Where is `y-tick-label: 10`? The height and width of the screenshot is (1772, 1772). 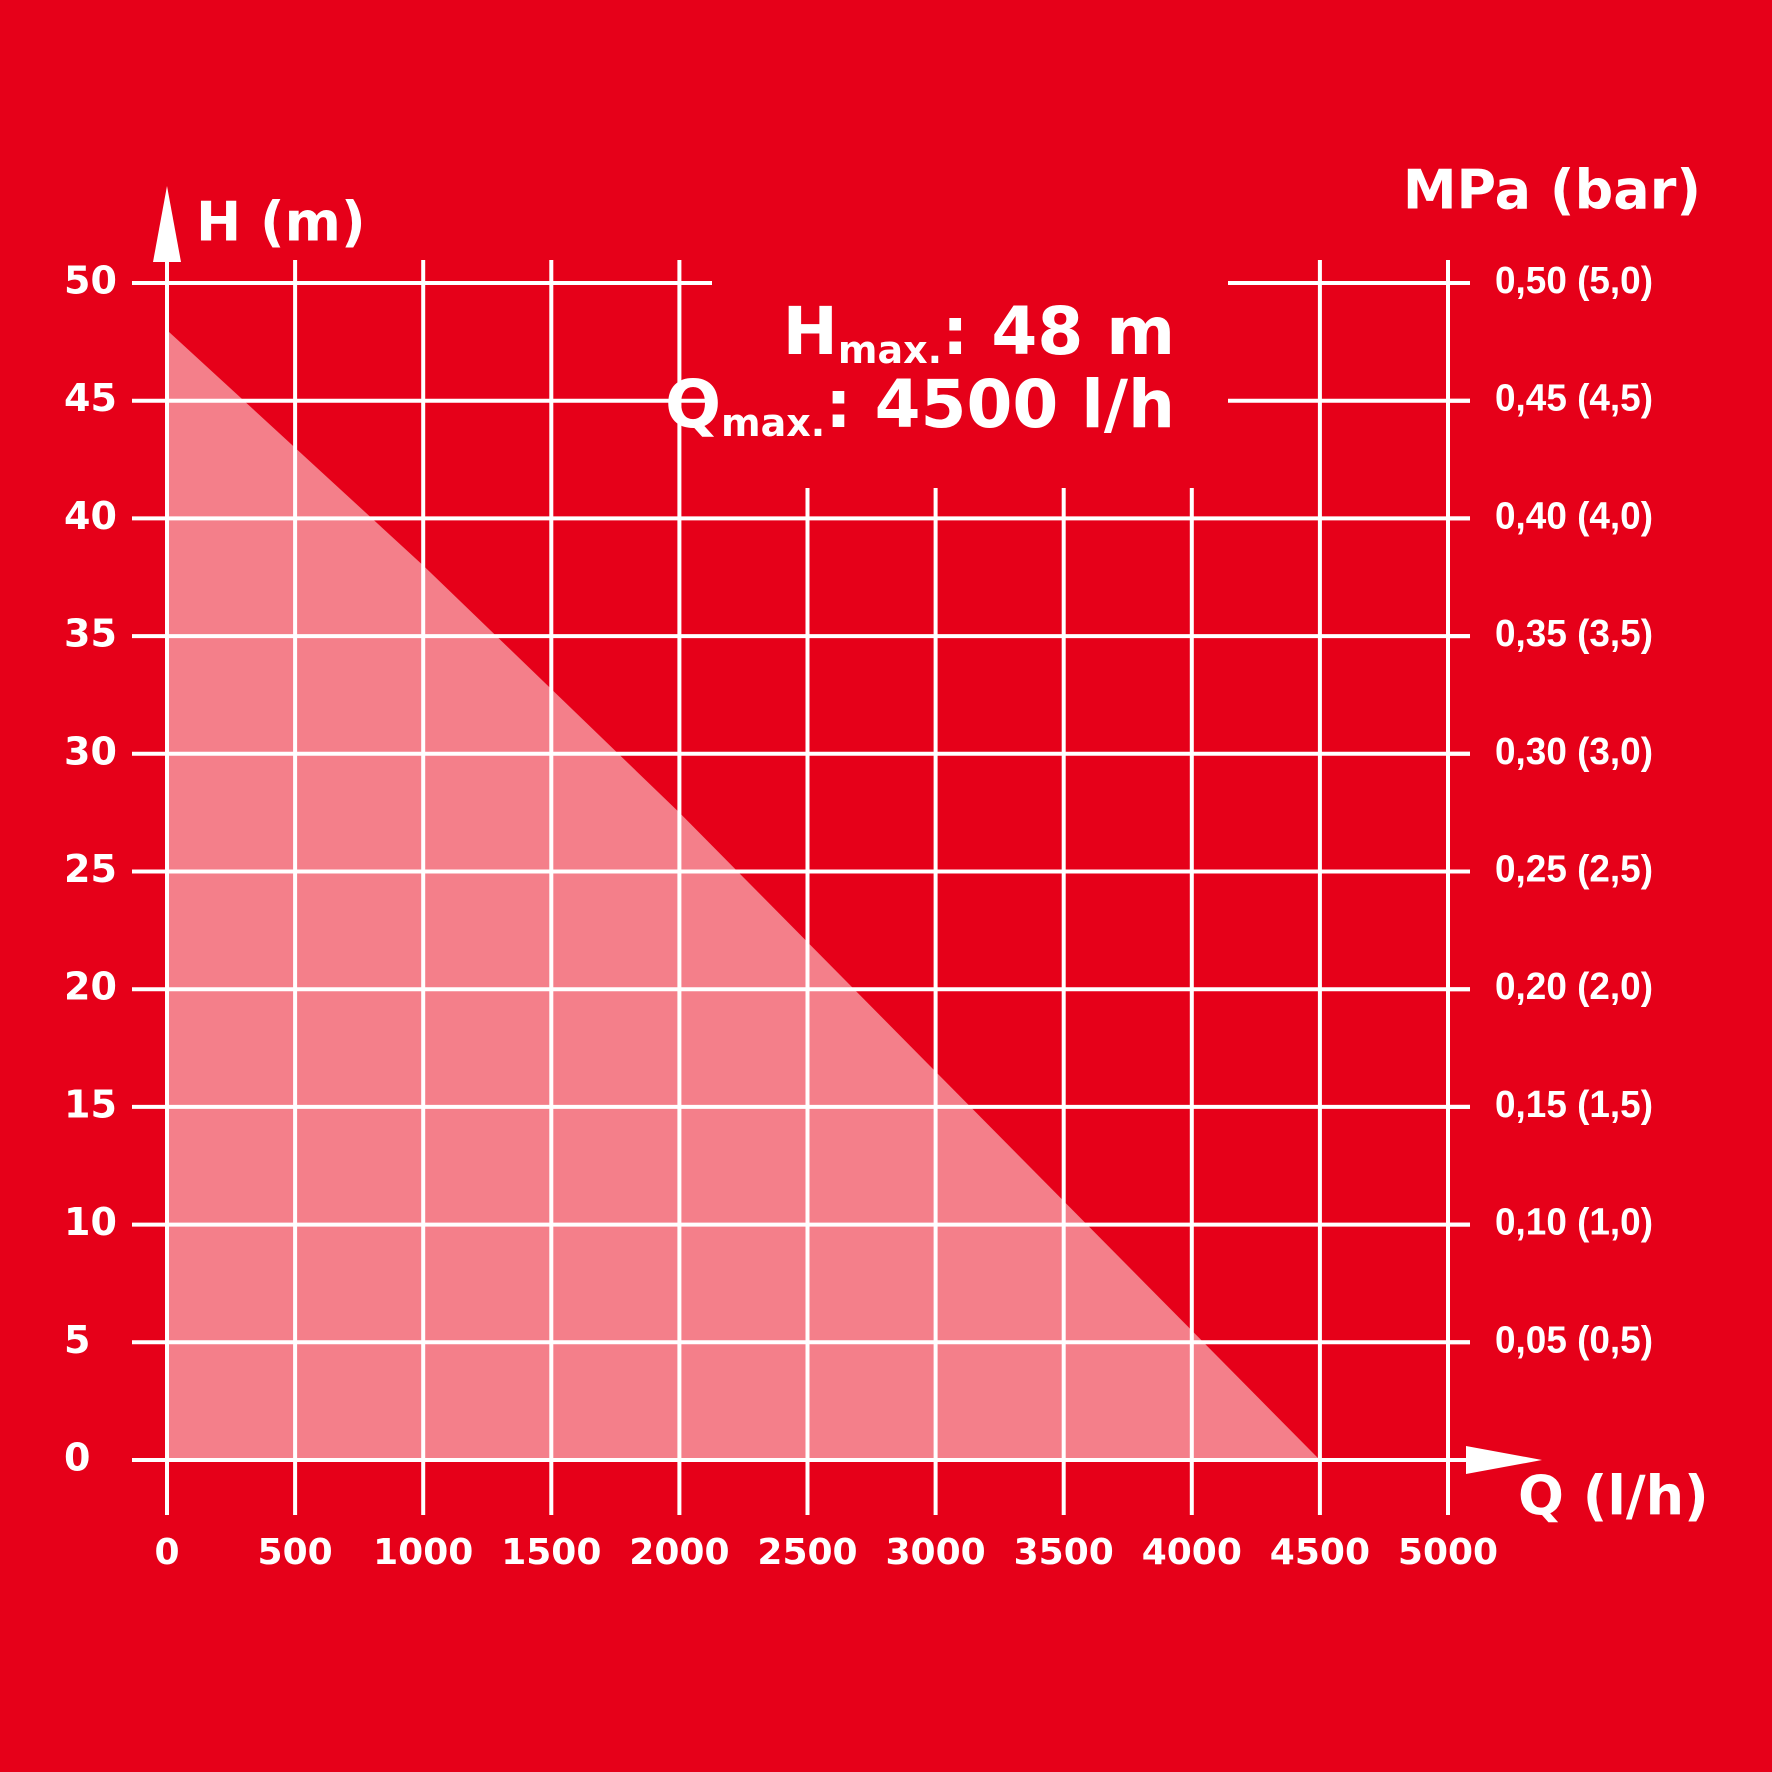 y-tick-label: 10 is located at coordinates (90, 1222).